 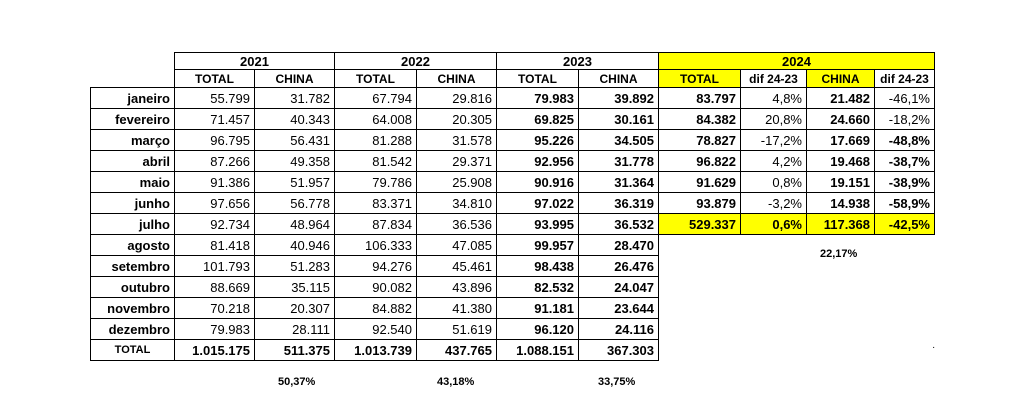 What do you see at coordinates (537, 329) in the screenshot?
I see `cell-t23: 96.120` at bounding box center [537, 329].